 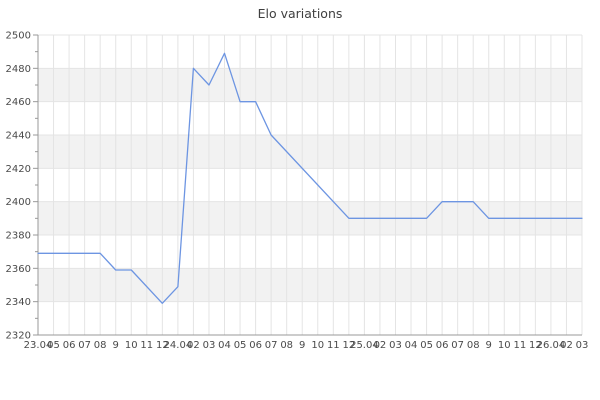 What do you see at coordinates (18, 236) in the screenshot?
I see `y-tick-label: 2380` at bounding box center [18, 236].